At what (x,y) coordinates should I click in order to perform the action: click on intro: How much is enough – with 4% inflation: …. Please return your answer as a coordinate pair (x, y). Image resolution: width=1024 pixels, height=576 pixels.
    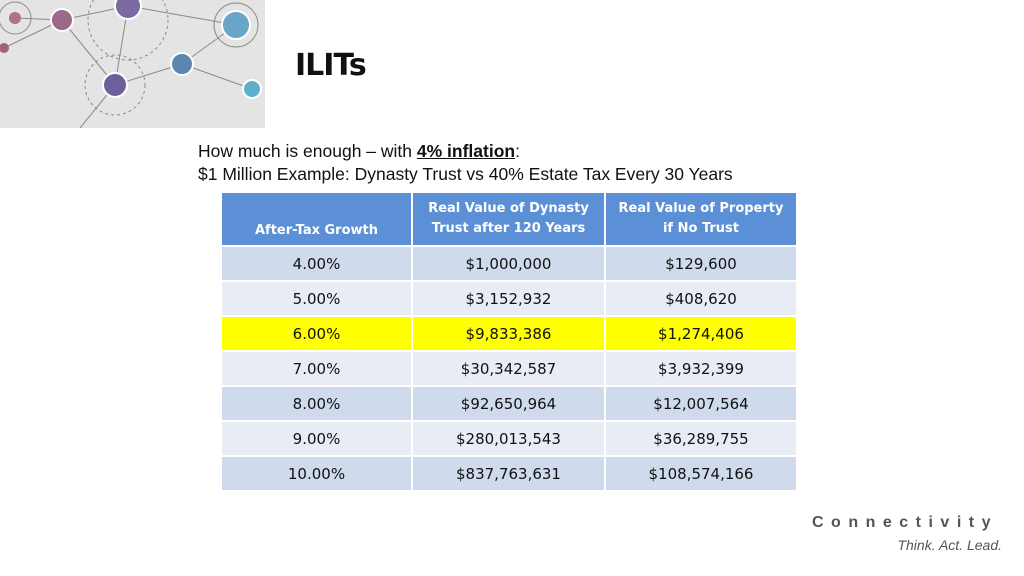
    Looking at the image, I should click on (465, 163).